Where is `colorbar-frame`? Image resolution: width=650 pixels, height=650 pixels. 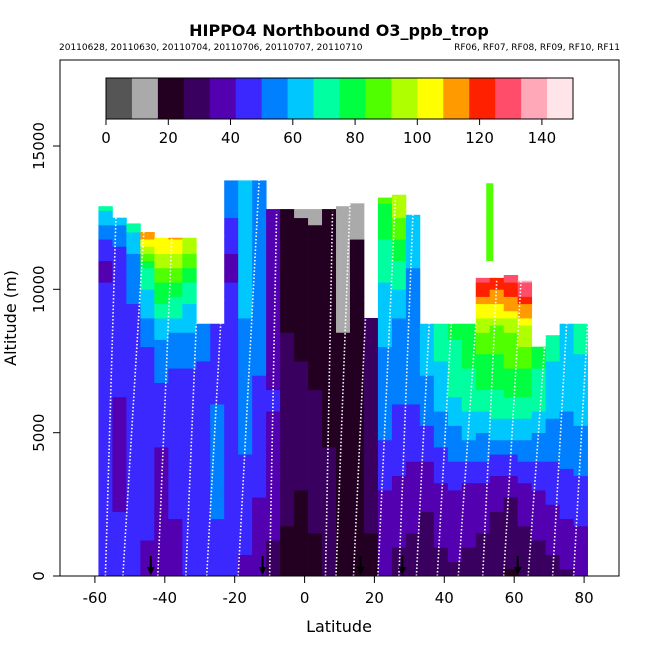
colorbar-frame is located at coordinates (339, 98).